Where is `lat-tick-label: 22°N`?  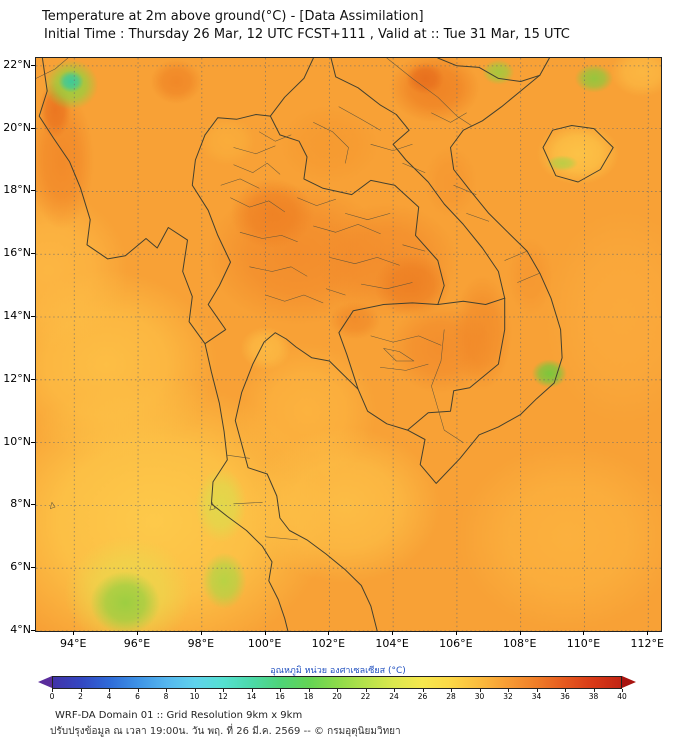
lat-tick-label: 22°N is located at coordinates (17, 64).